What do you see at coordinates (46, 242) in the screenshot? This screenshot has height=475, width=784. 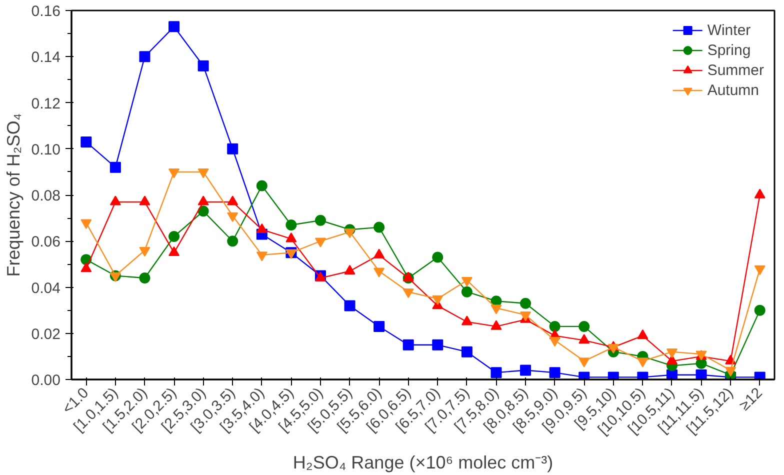 I see `y-tick-label: 0.06` at bounding box center [46, 242].